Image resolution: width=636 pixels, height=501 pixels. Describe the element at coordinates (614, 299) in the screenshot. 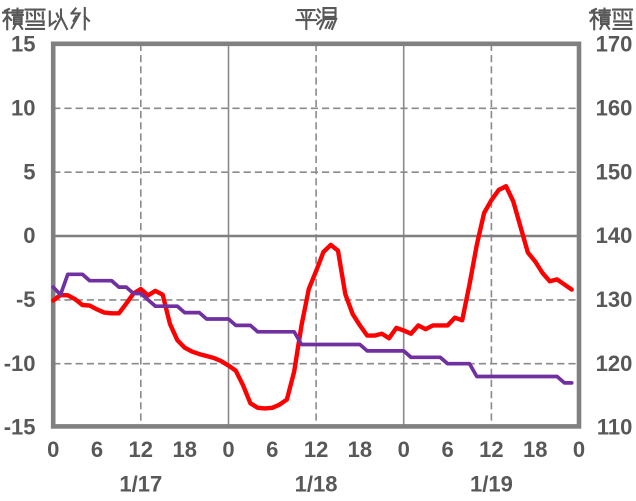

I see `svg-text: 130` at that location.